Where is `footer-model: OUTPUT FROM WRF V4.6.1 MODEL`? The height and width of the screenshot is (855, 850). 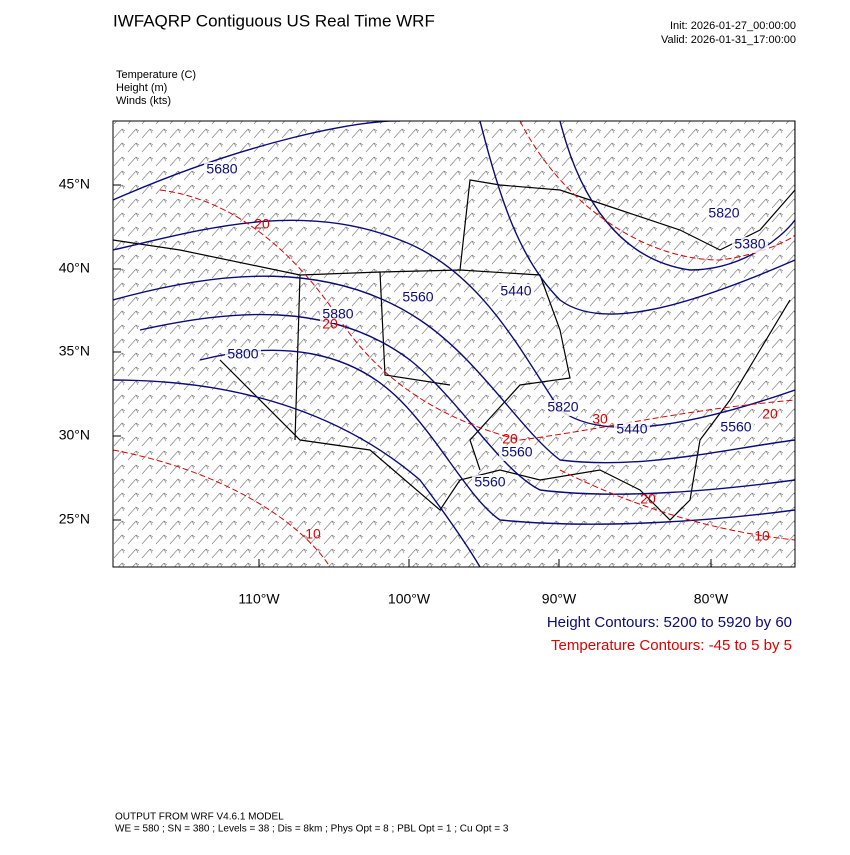 footer-model: OUTPUT FROM WRF V4.6.1 MODEL is located at coordinates (199, 817).